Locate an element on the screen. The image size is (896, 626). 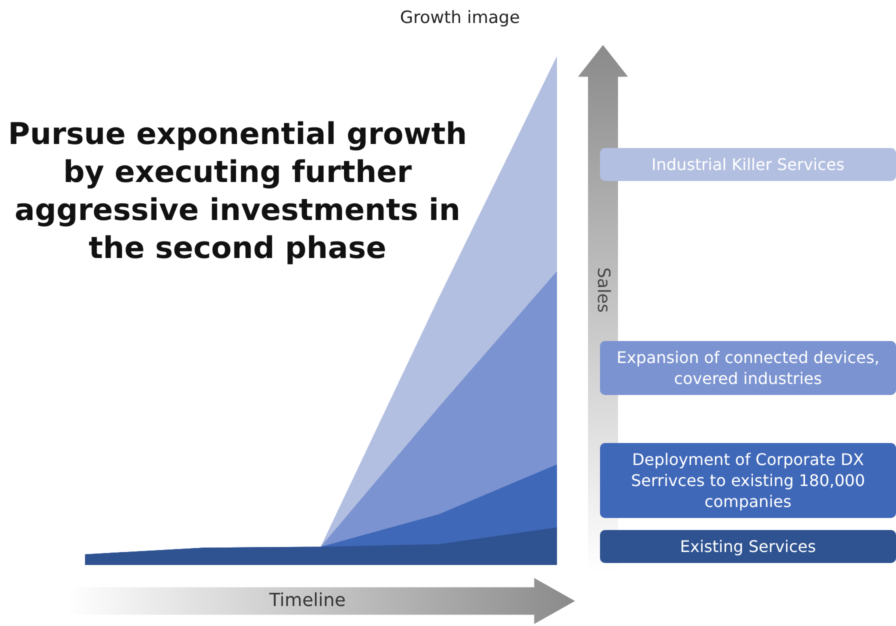
label-box: Existing Services is located at coordinates (748, 546).